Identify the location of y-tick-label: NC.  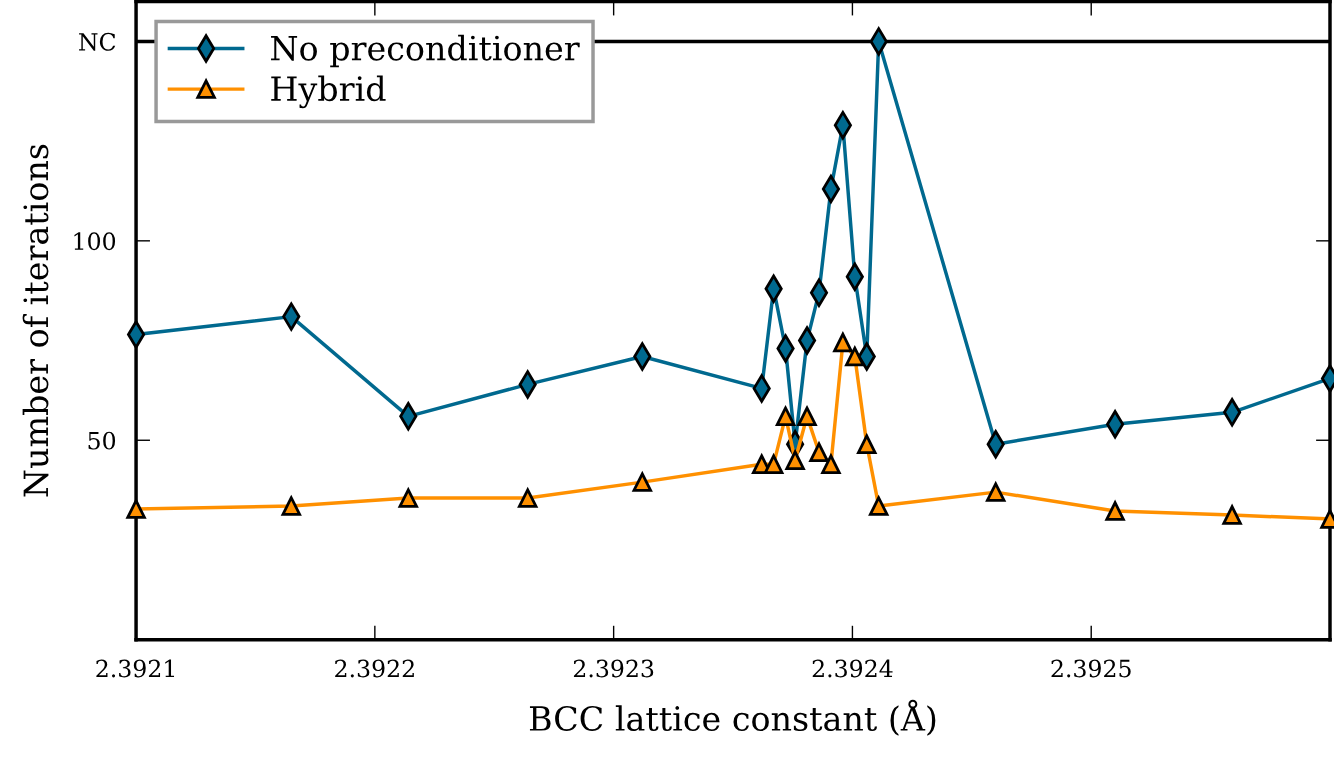
(97, 41).